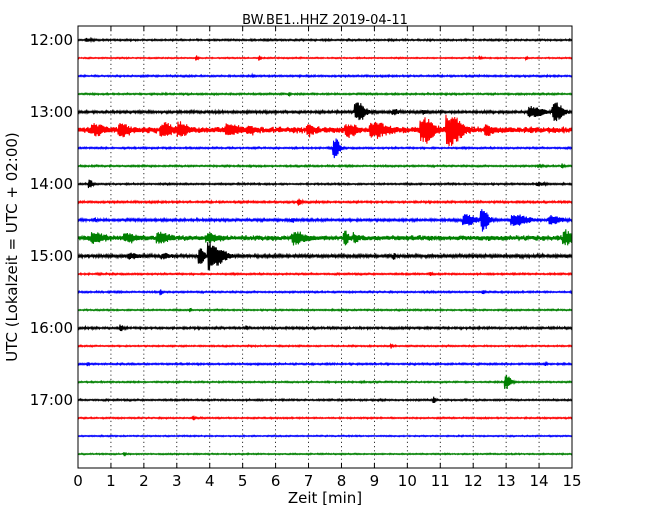 This screenshot has width=650, height=520. What do you see at coordinates (325, 20) in the screenshot?
I see `chart-title: BW.BE1..HHZ 2019-04-11` at bounding box center [325, 20].